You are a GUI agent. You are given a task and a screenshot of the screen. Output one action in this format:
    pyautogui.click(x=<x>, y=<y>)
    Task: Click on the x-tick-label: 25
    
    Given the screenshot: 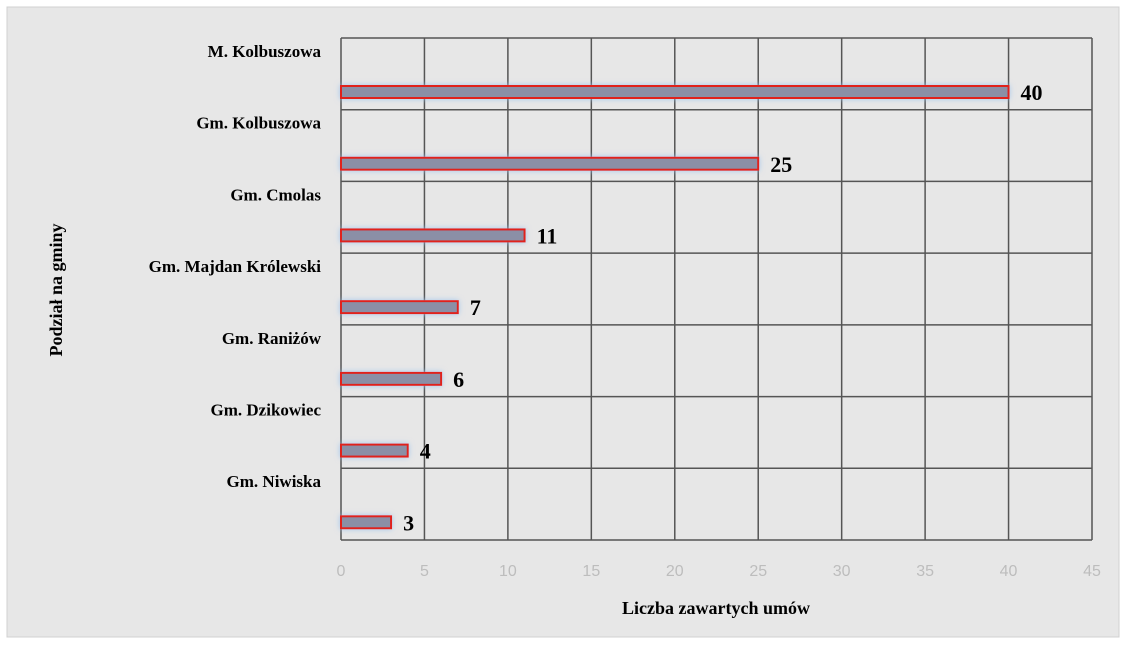 What is the action you would take?
    pyautogui.click(x=758, y=571)
    